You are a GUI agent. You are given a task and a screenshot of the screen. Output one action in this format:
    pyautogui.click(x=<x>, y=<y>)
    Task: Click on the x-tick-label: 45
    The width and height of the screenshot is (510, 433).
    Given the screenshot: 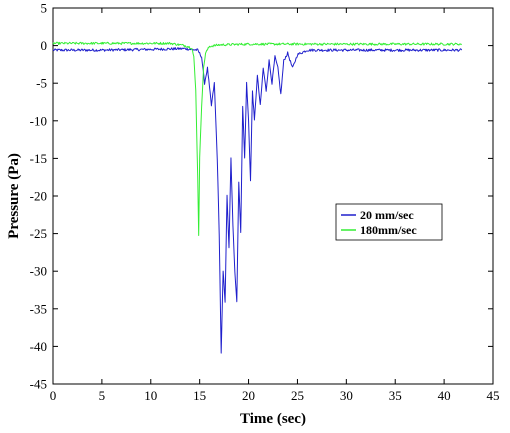 What is the action you would take?
    pyautogui.click(x=493, y=395)
    